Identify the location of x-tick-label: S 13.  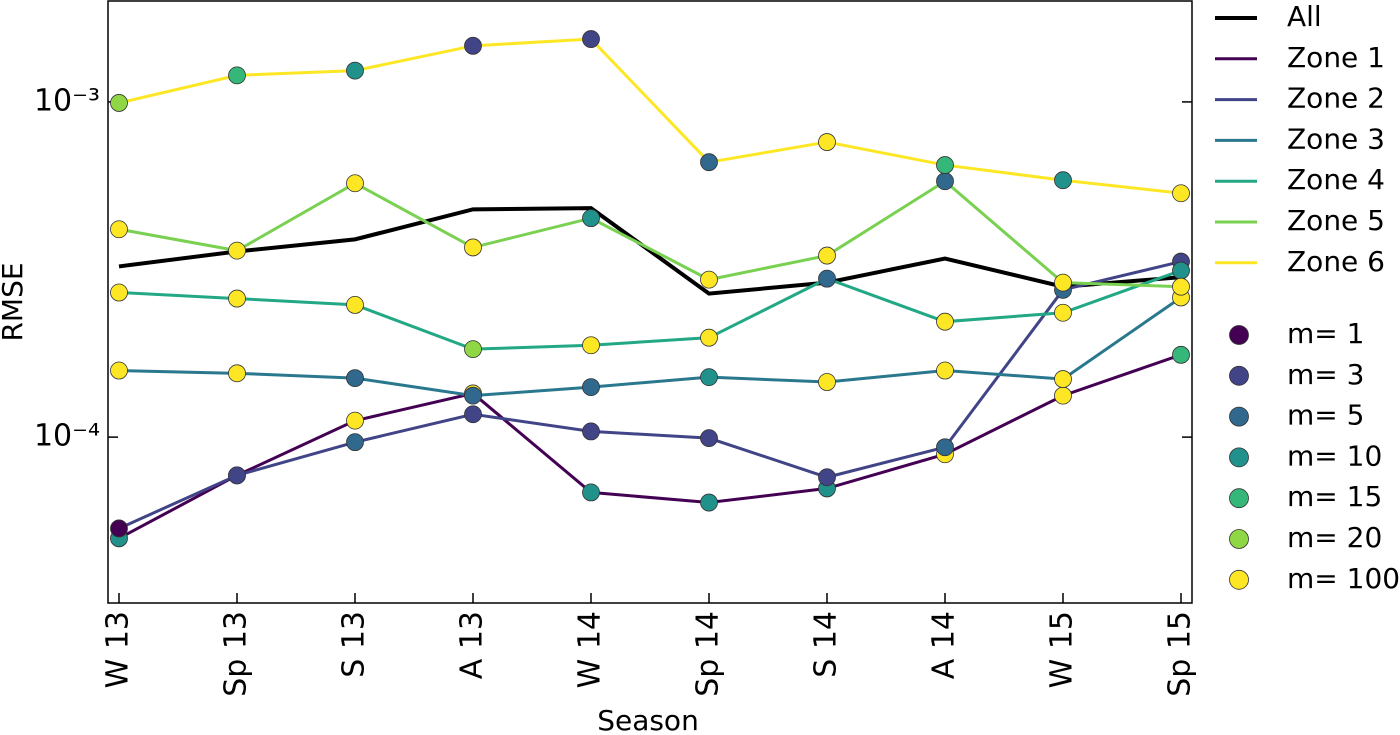
(354, 644).